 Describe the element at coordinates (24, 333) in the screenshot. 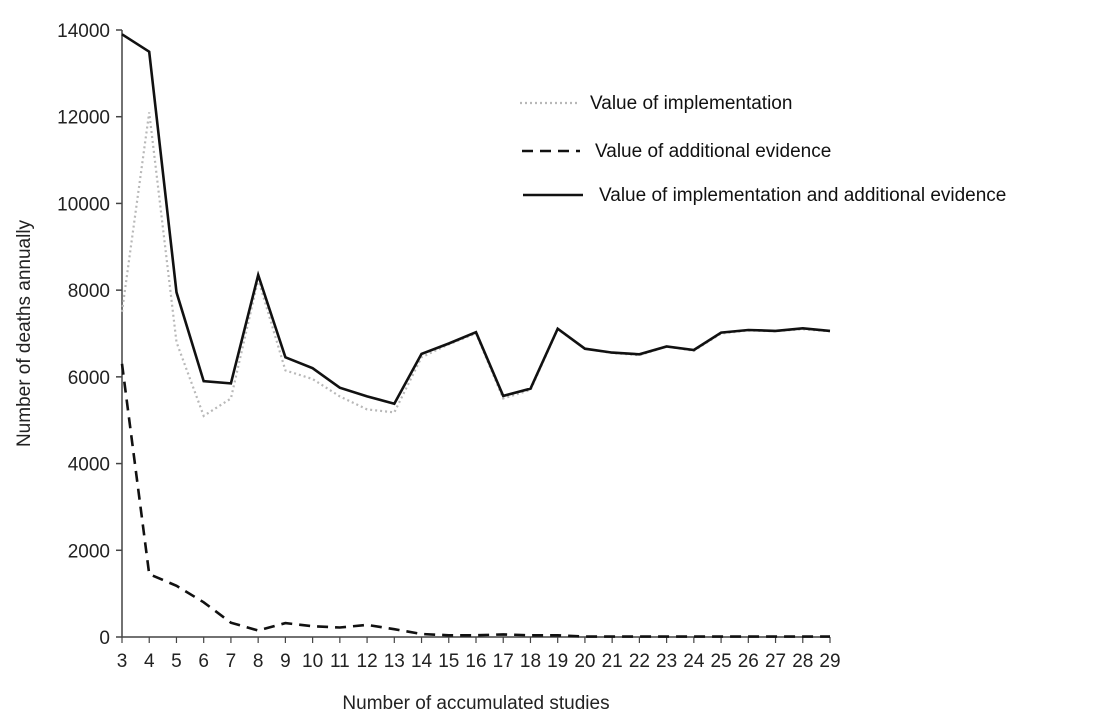

I see `y-axis-title: Number of deaths annually` at that location.